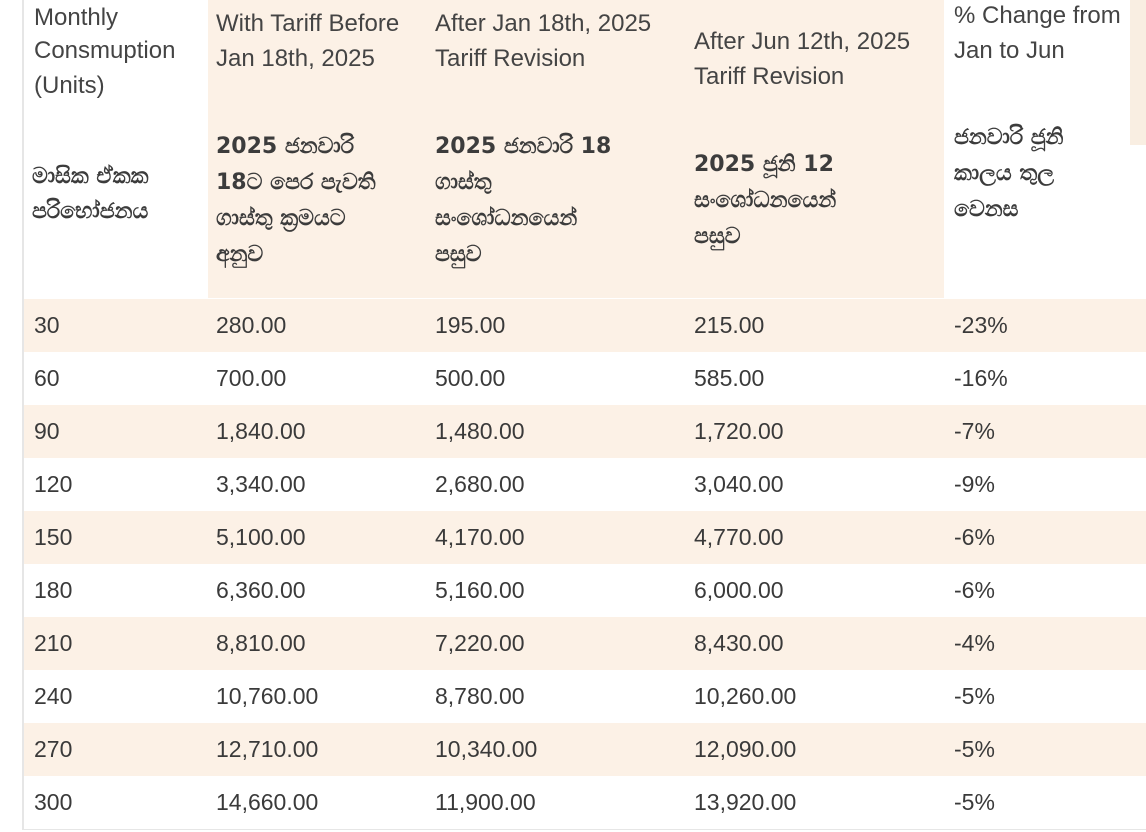  I want to click on table-row: 90 1,840.00 1,480.00 1,720.00 -7%, so click(585, 431).